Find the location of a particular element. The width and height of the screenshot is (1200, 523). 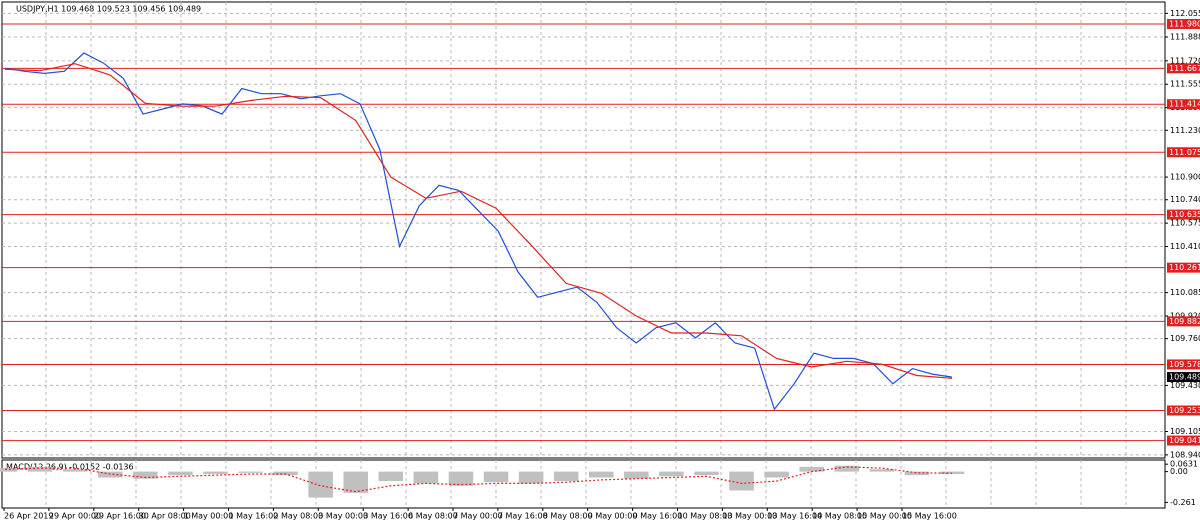

x-tick-label: 29 Apr 16:00 is located at coordinates (120, 516).